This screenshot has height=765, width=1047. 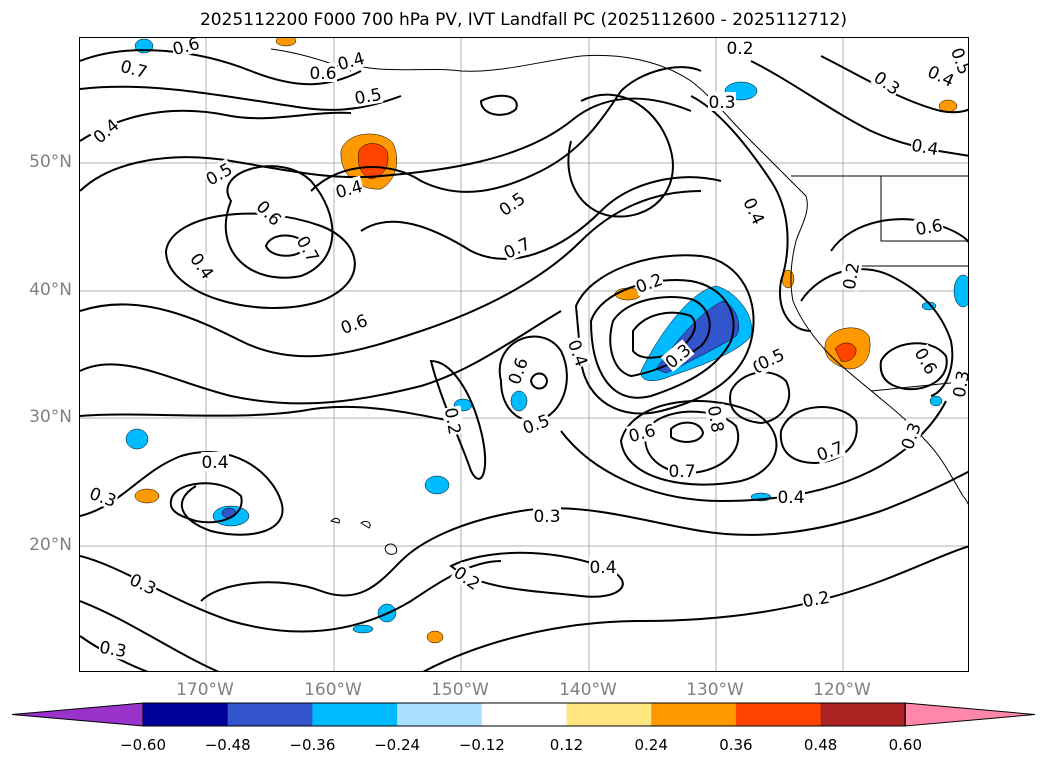 What do you see at coordinates (460, 690) in the screenshot?
I see `lon-label-150w: 150°W` at bounding box center [460, 690].